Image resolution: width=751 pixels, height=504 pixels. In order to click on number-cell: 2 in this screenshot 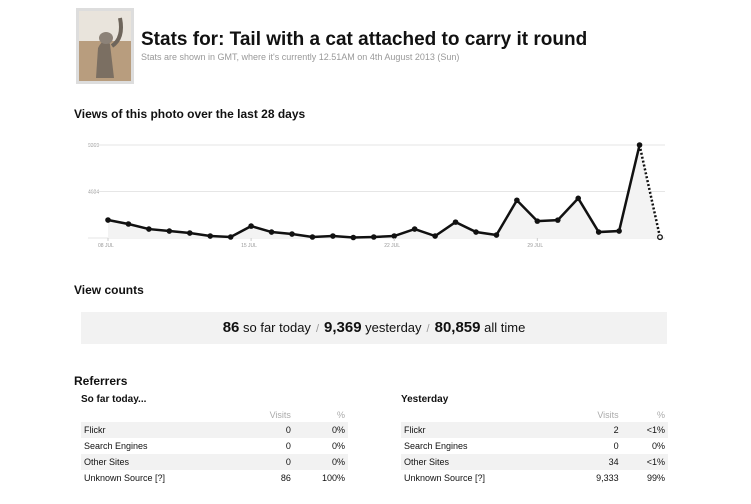, I will do `click(594, 430)`.